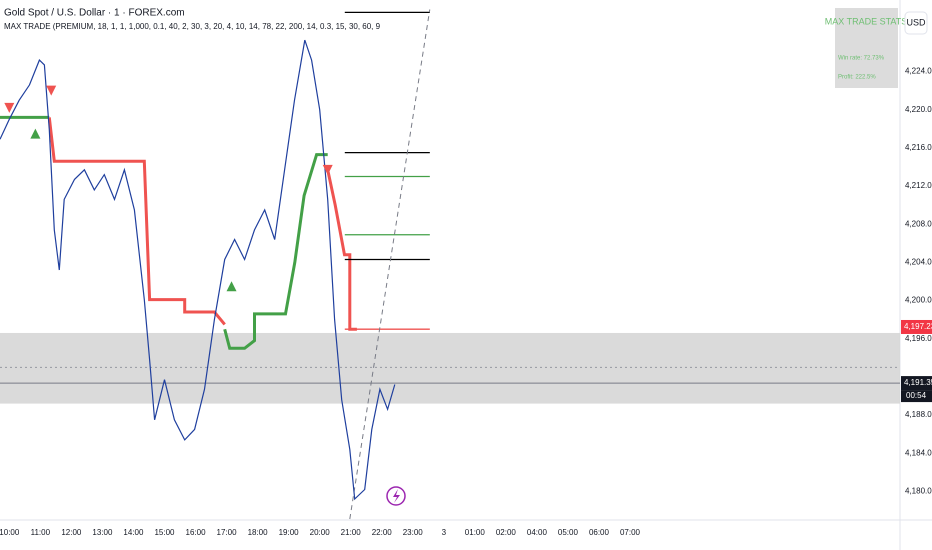 Image resolution: width=932 pixels, height=550 pixels. What do you see at coordinates (918, 338) in the screenshot?
I see `y-tick-label: 4,196.00` at bounding box center [918, 338].